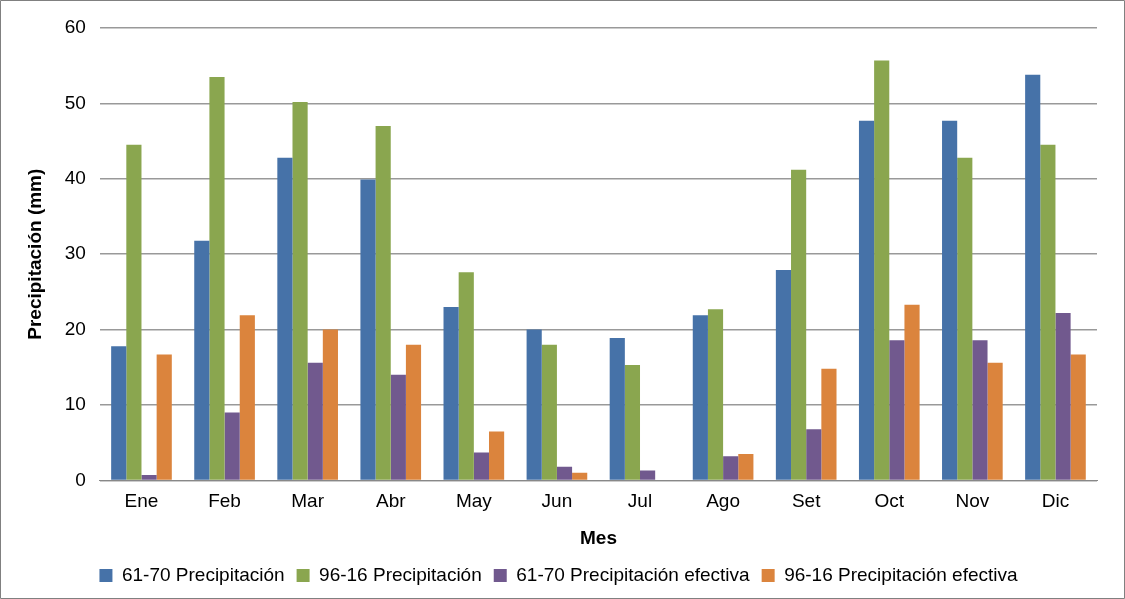 Image resolution: width=1125 pixels, height=599 pixels. What do you see at coordinates (224, 501) in the screenshot?
I see `x-tick-label: Feb` at bounding box center [224, 501].